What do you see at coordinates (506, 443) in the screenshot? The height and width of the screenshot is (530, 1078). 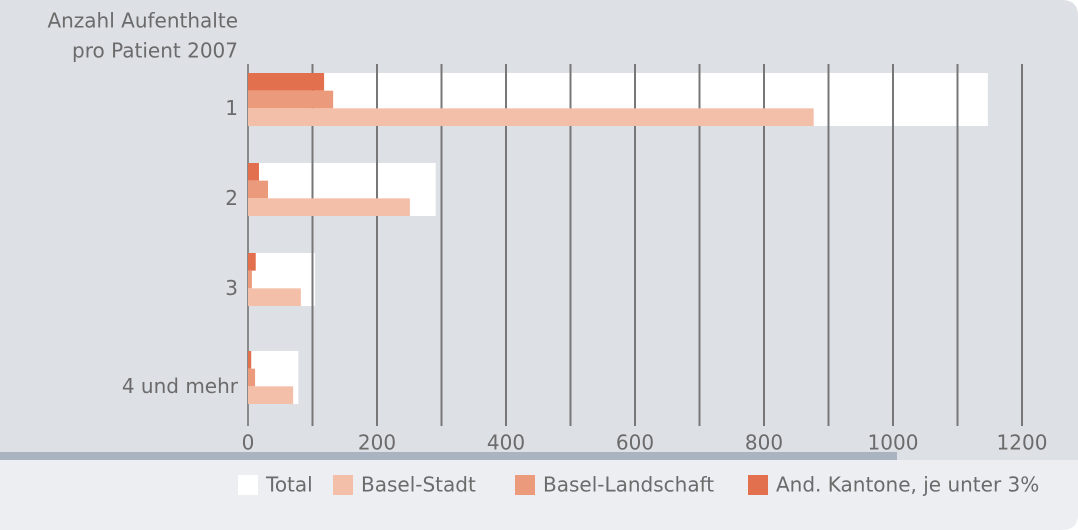 I see `x-tick-label: 400` at bounding box center [506, 443].